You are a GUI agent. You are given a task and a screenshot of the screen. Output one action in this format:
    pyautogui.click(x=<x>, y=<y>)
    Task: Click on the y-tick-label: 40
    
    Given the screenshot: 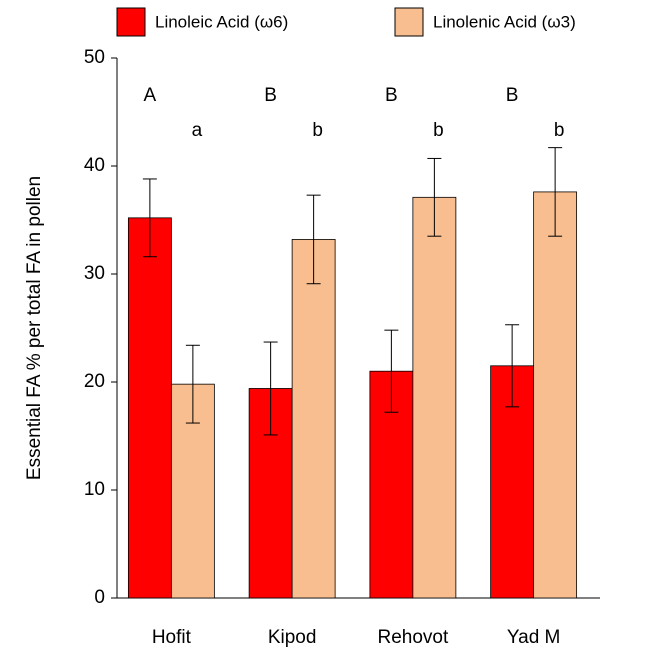 What is the action you would take?
    pyautogui.click(x=94, y=165)
    